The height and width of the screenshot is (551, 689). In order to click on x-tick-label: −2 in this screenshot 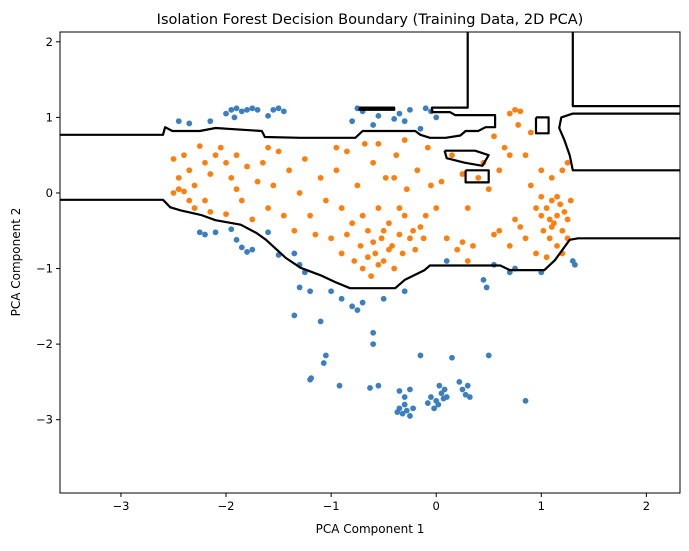, I will do `click(226, 506)`.